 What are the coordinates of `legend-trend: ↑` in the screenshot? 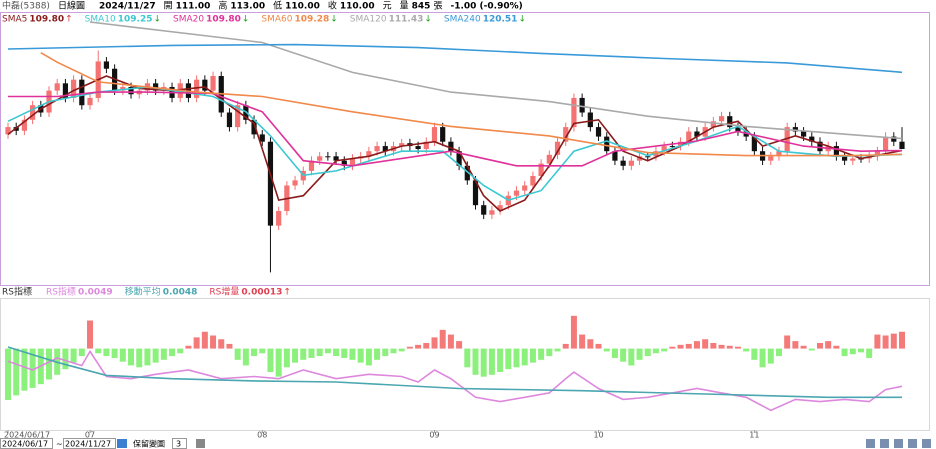 It's located at (287, 293).